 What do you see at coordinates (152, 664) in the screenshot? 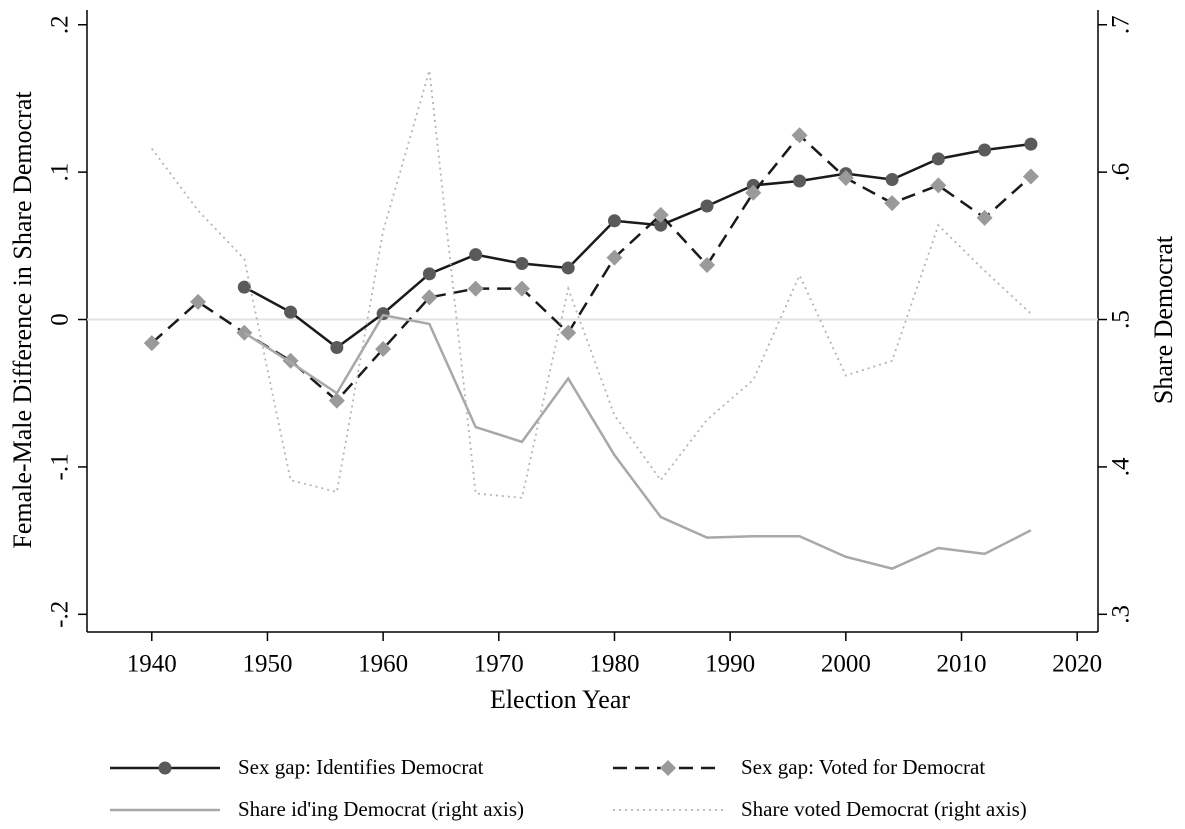
I see `x-tick-label: 1940` at bounding box center [152, 664].